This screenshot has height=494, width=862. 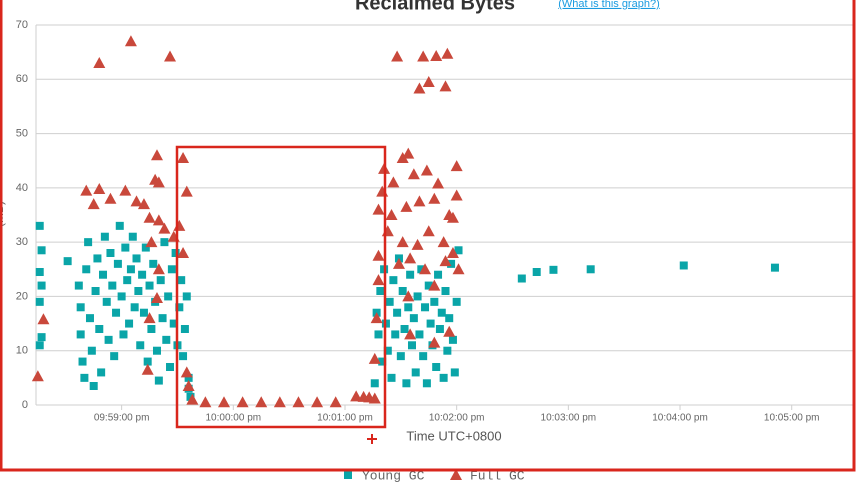 I want to click on y-tick-label: 0, so click(x=25, y=405).